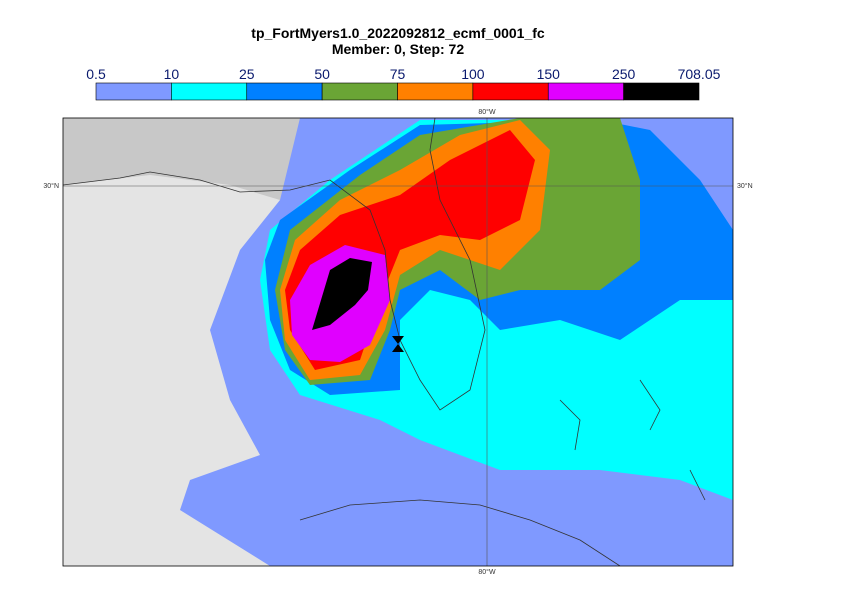  What do you see at coordinates (172, 74) in the screenshot?
I see `colorbar-label: 10` at bounding box center [172, 74].